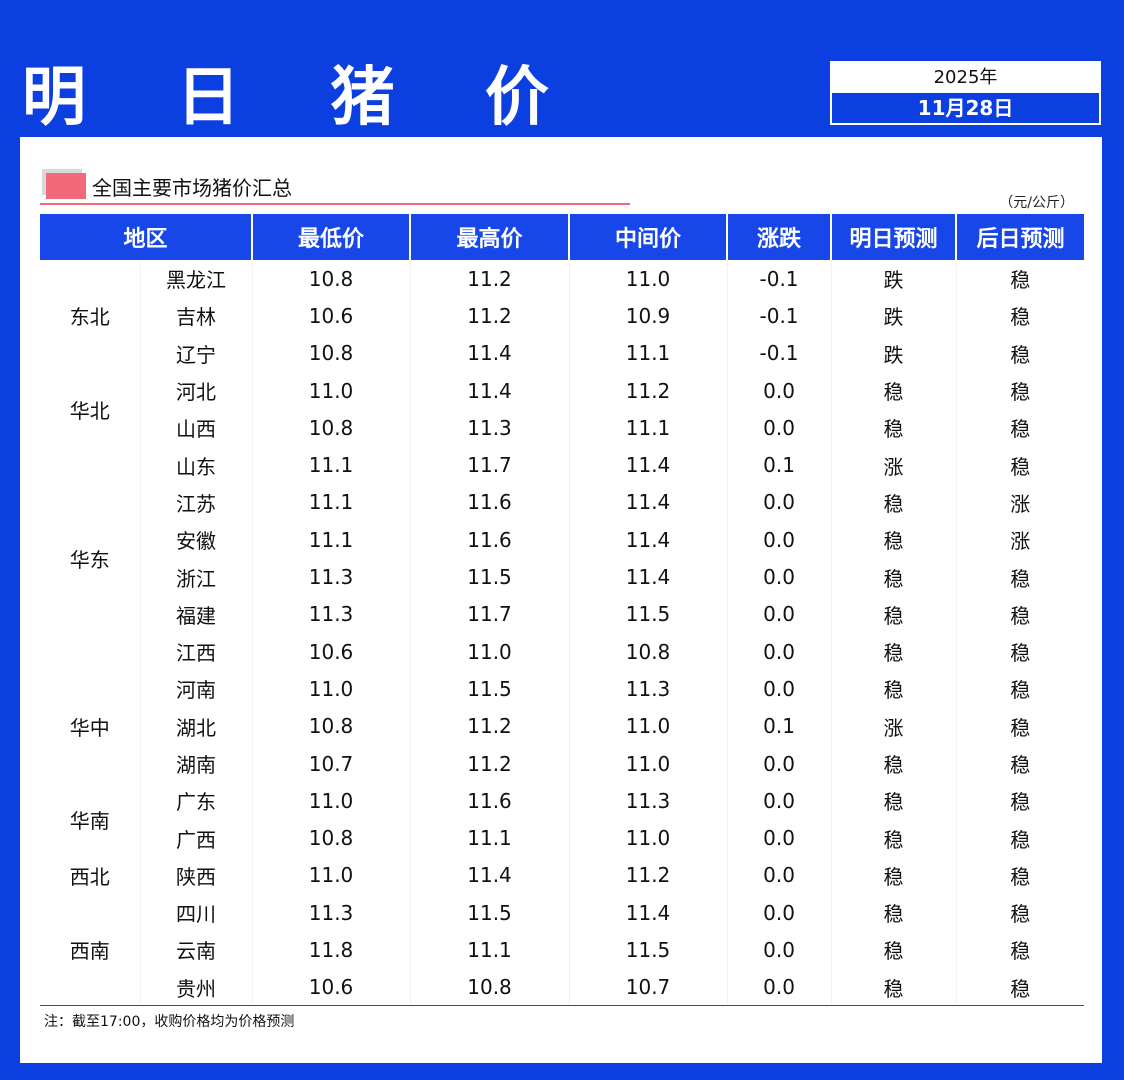 The image size is (1124, 1080). What do you see at coordinates (562, 726) in the screenshot?
I see `table-row: 湖北 10.8 11.2 11.0 0.1 涨 稳` at bounding box center [562, 726].